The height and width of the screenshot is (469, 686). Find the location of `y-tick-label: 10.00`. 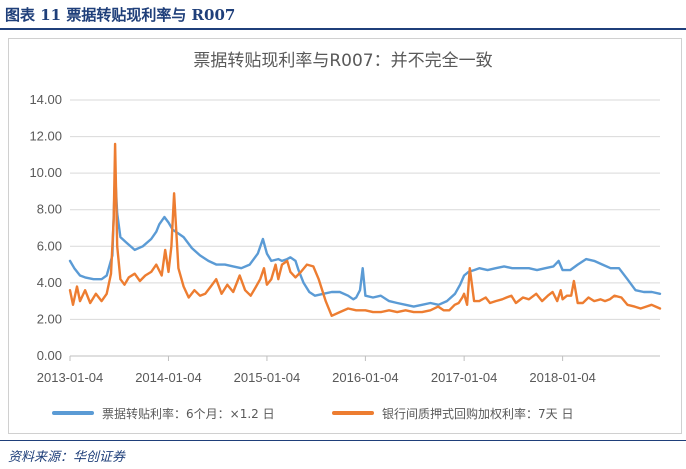

y-tick-label: 10.00 is located at coordinates (45, 172).